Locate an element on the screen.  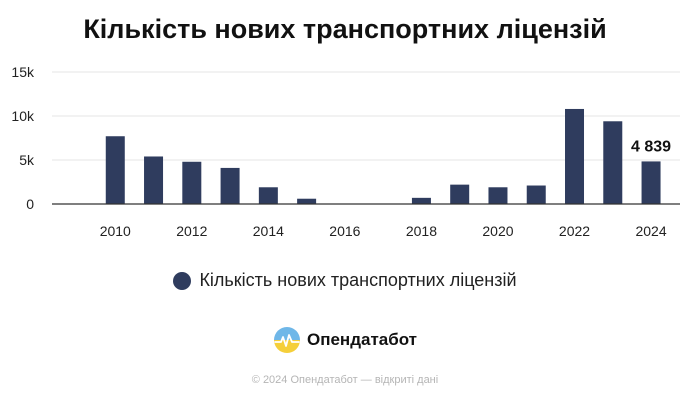
x-tick-label: 2022 is located at coordinates (574, 231).